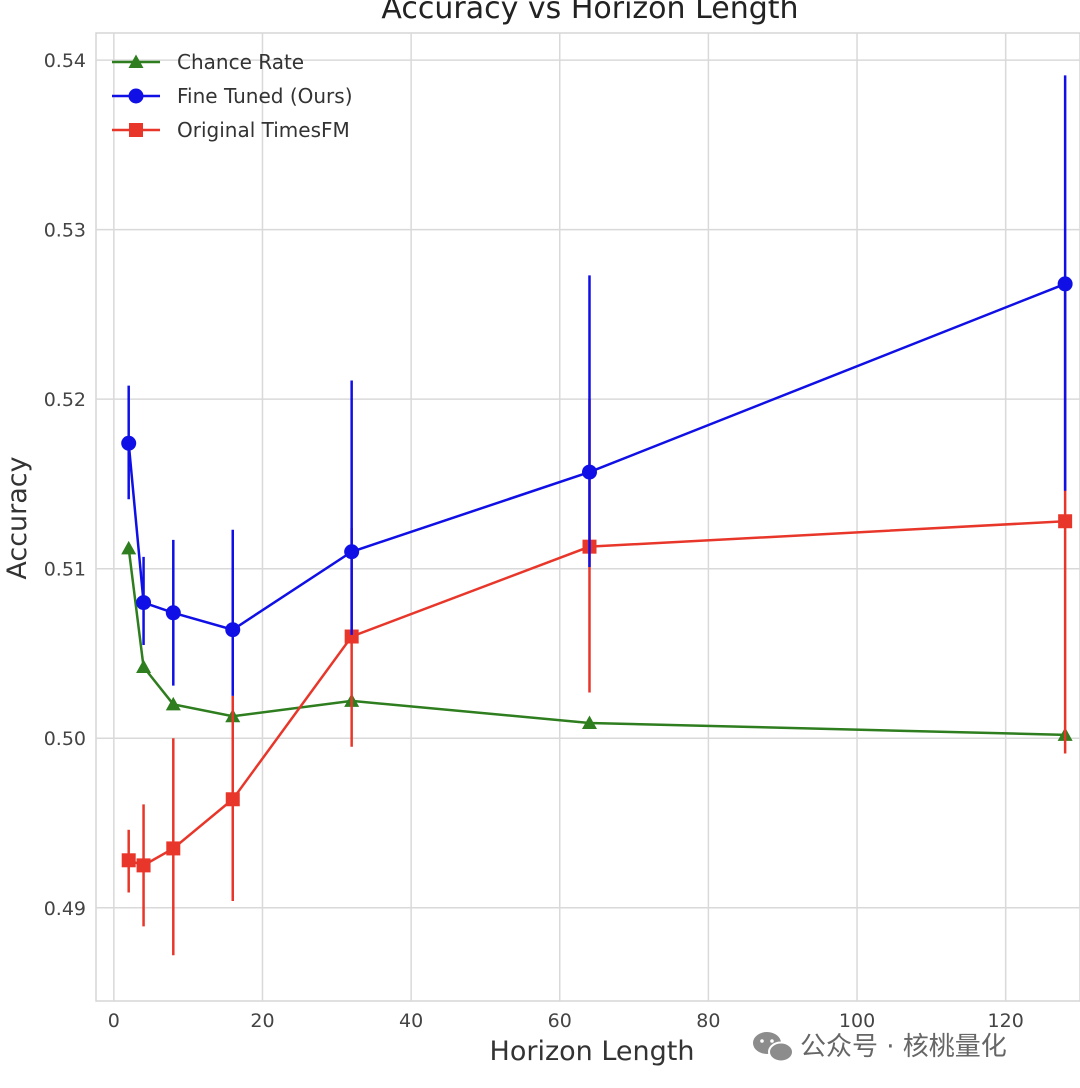 This screenshot has width=1080, height=1088. Describe the element at coordinates (560, 1021) in the screenshot. I see `x-tick-label: 60` at that location.